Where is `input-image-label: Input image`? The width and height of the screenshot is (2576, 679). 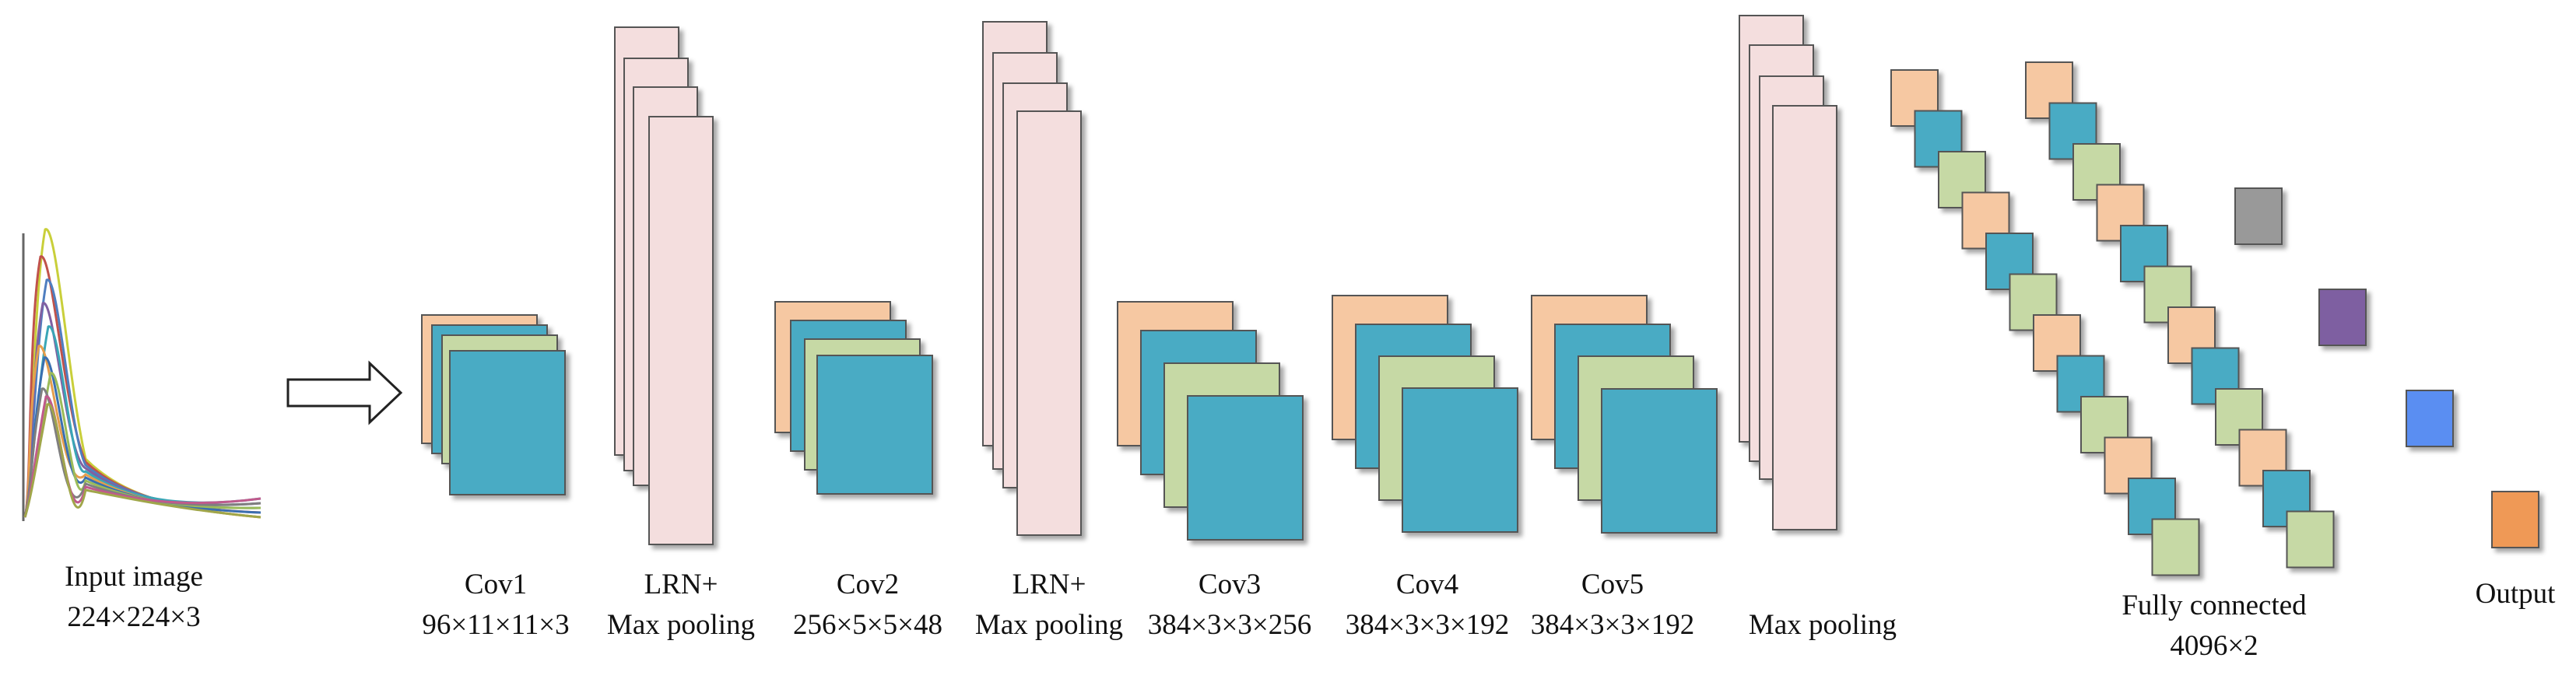 input-image-label: Input image is located at coordinates (134, 577).